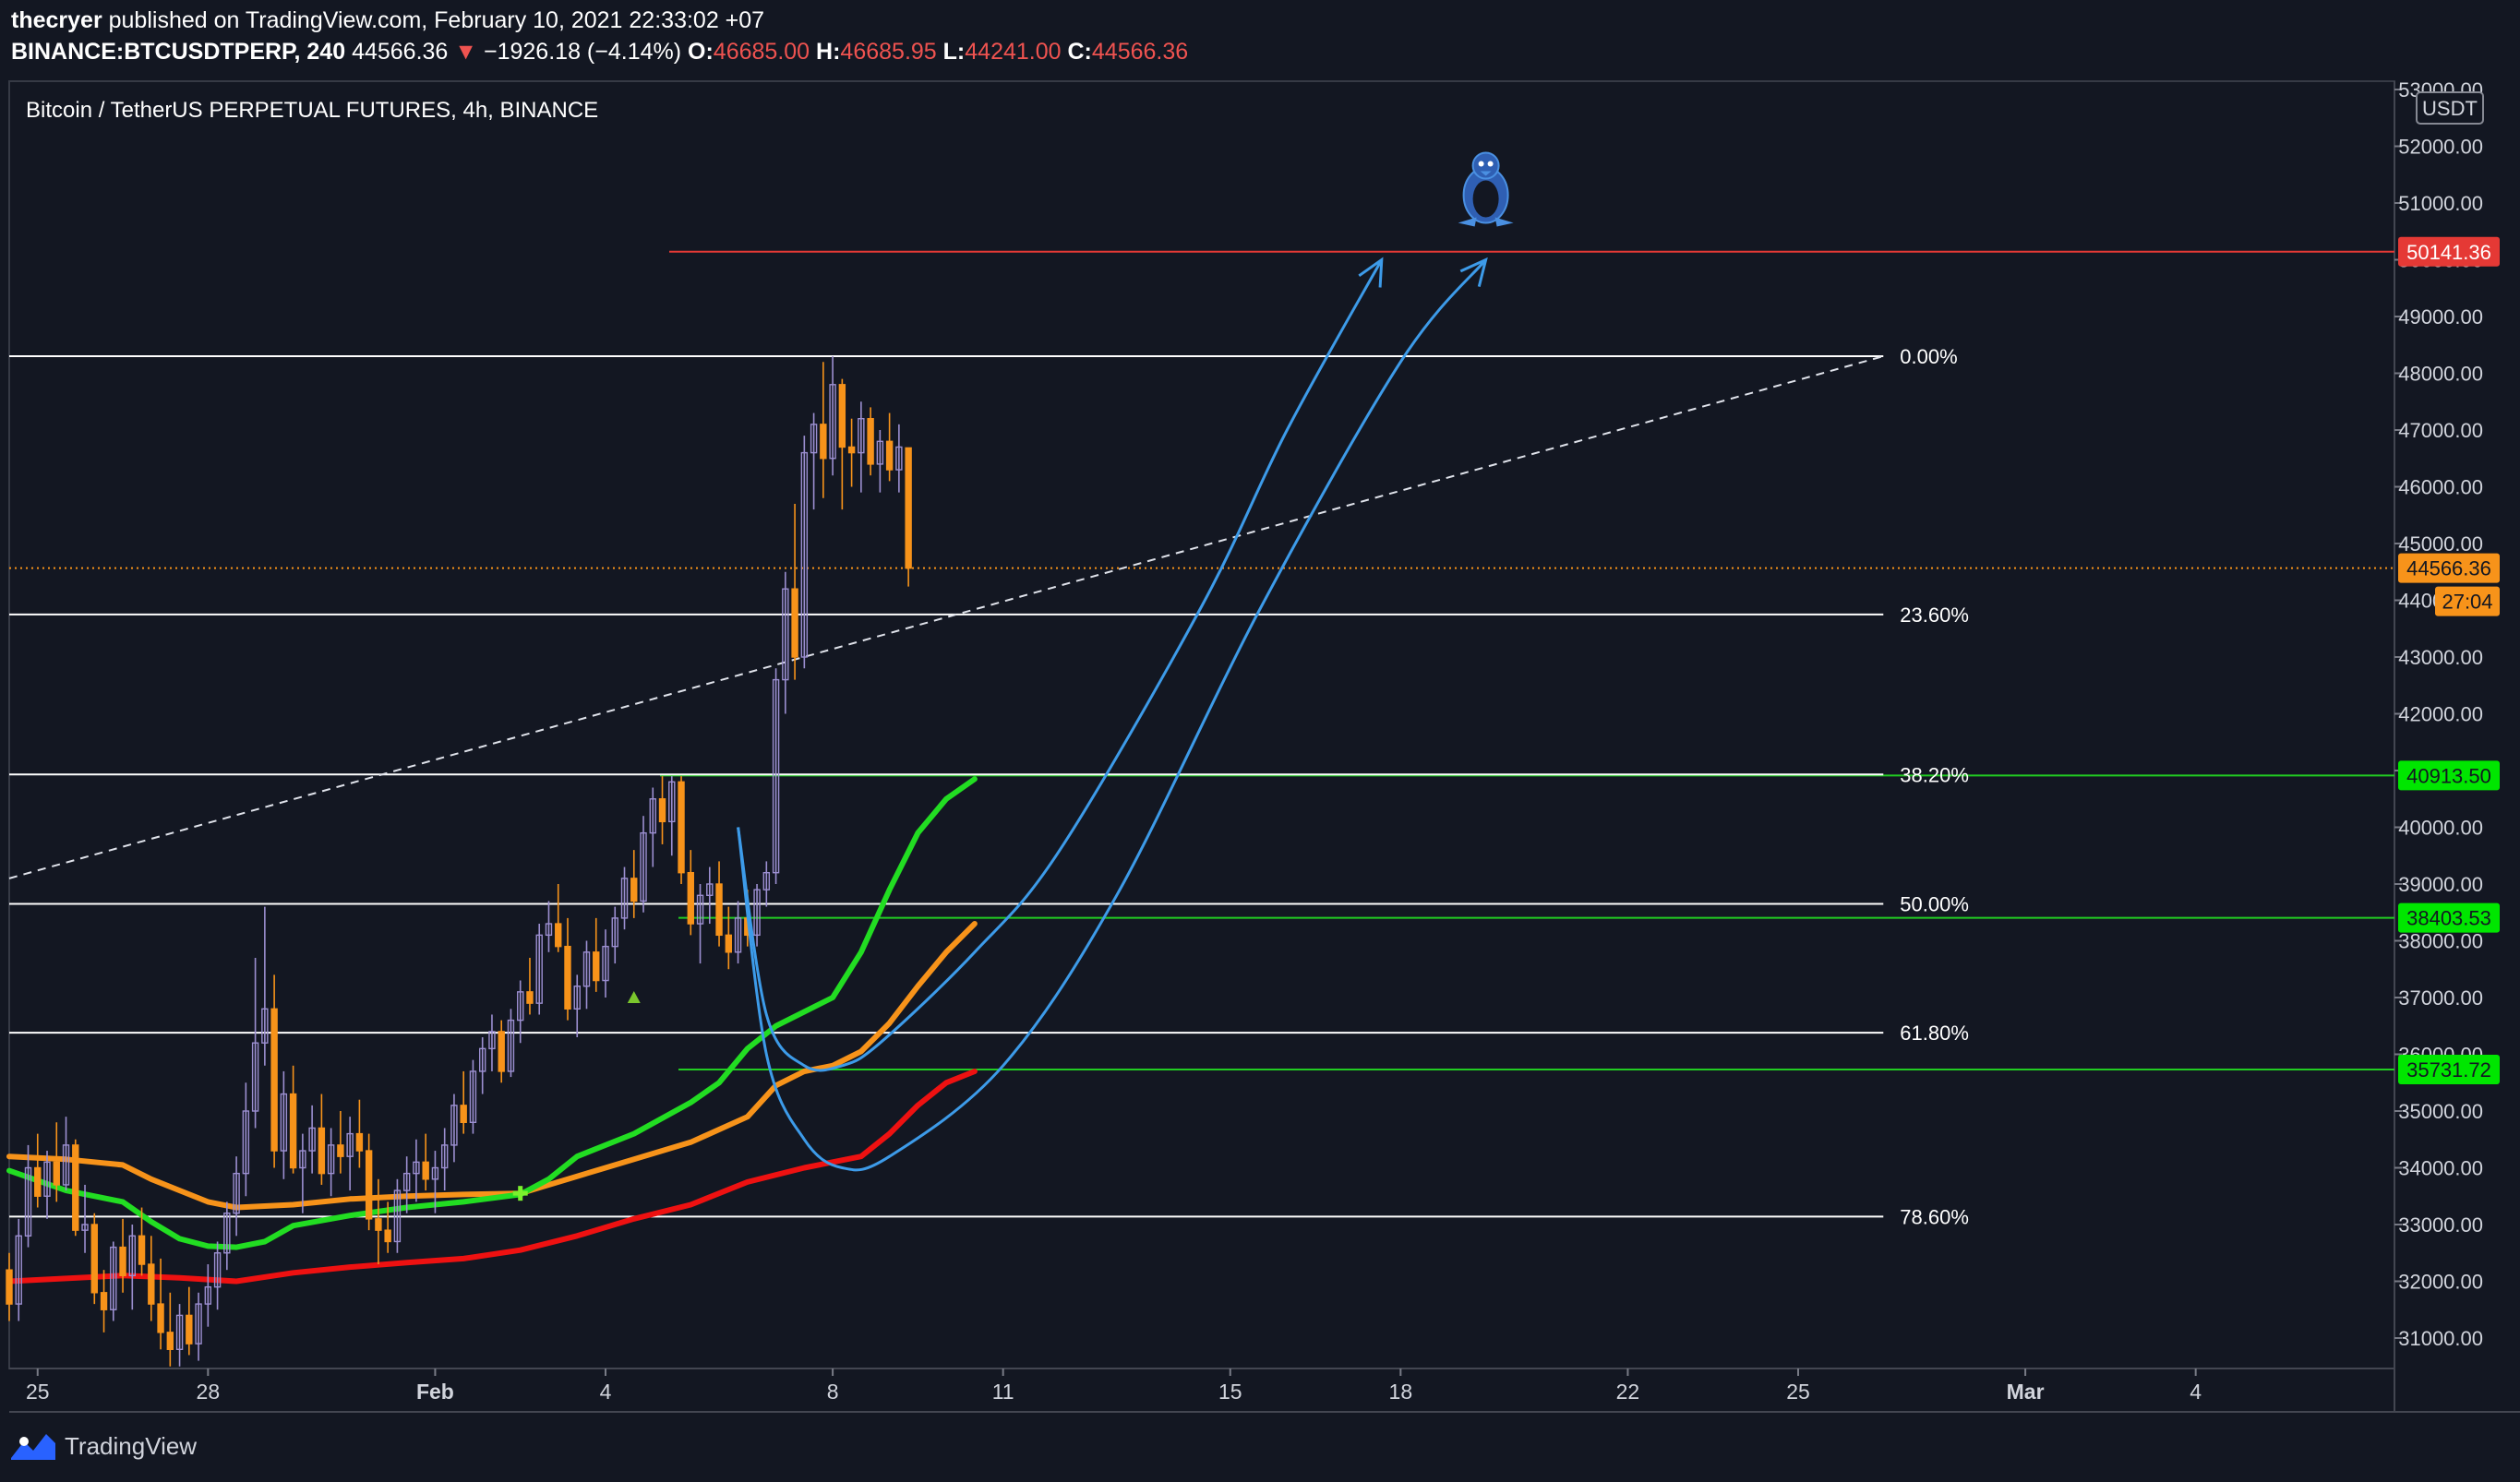 Image resolution: width=2520 pixels, height=1482 pixels. Describe the element at coordinates (2440, 1168) in the screenshot. I see `y-tick-label: 34000.00` at that location.